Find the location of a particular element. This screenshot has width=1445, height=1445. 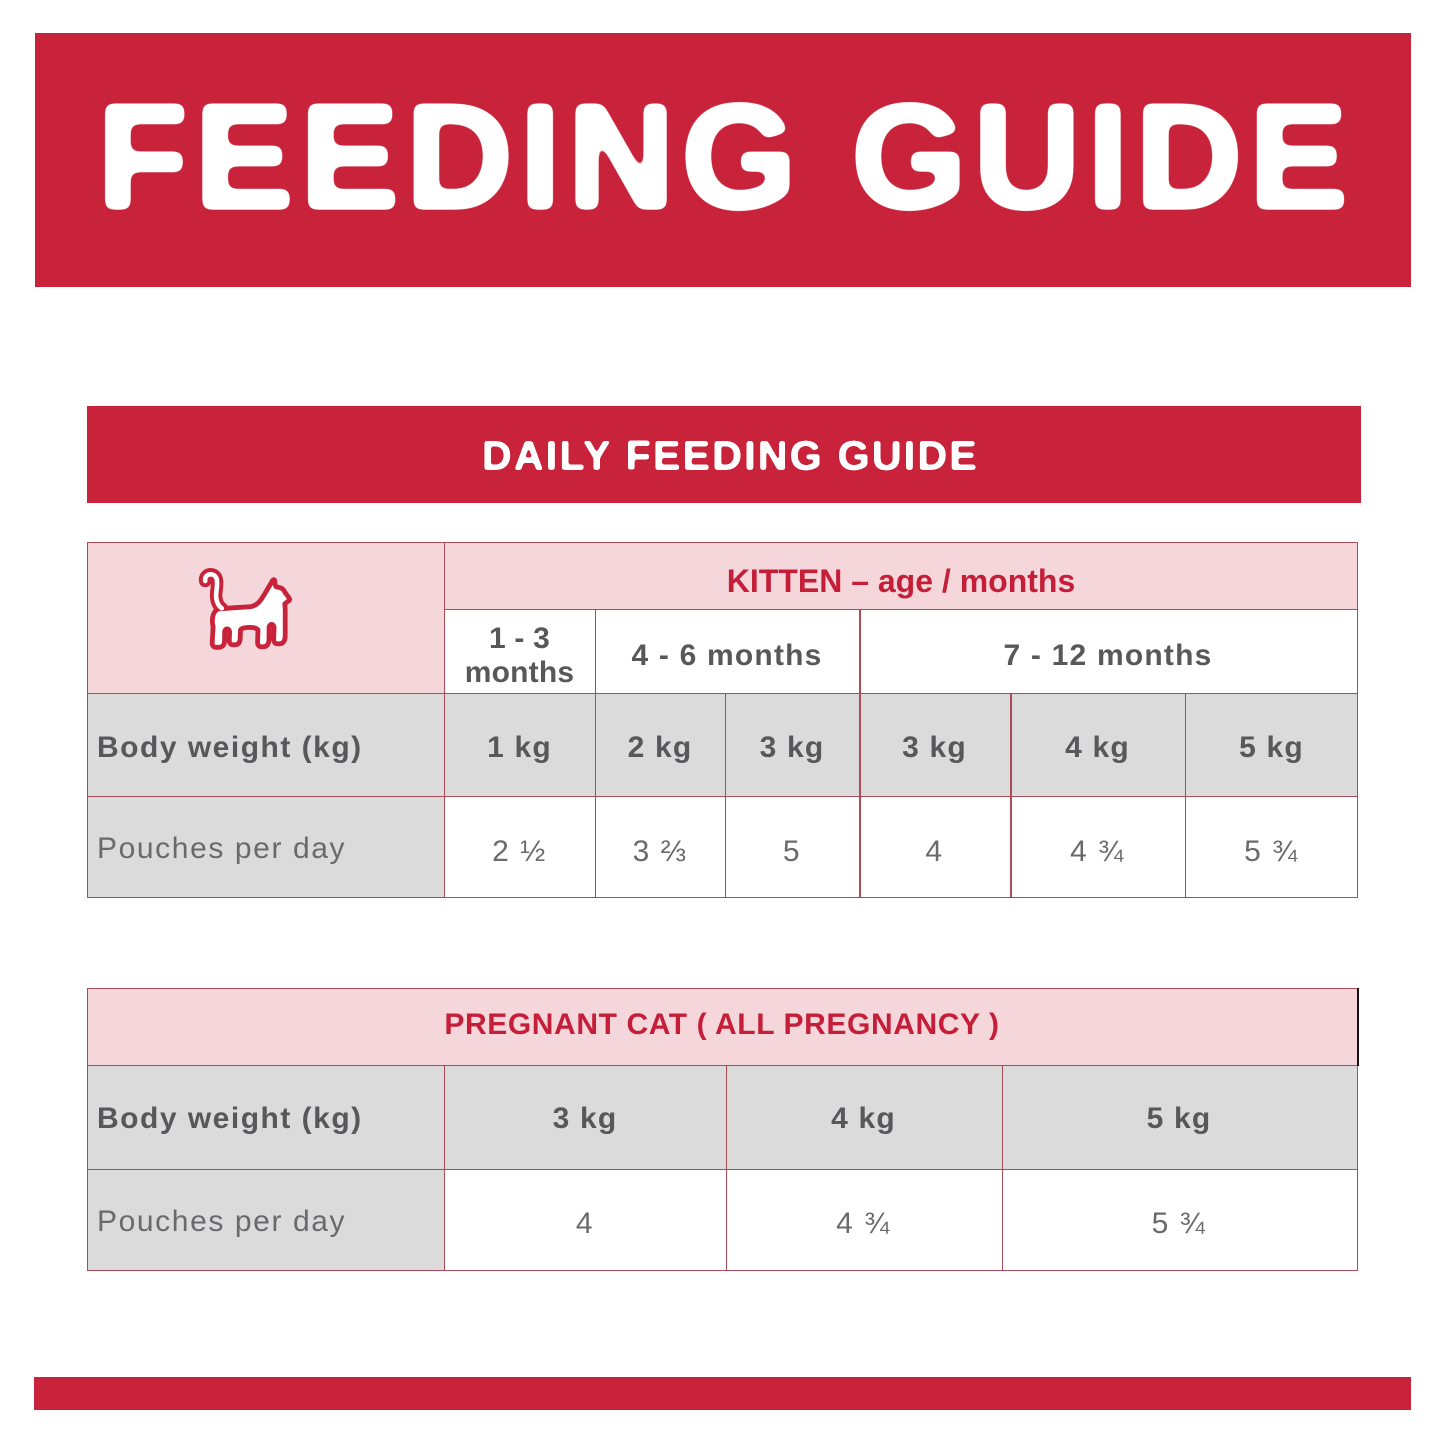

svg-text: DAILY FEEDING GUIDE is located at coordinates (730, 456).